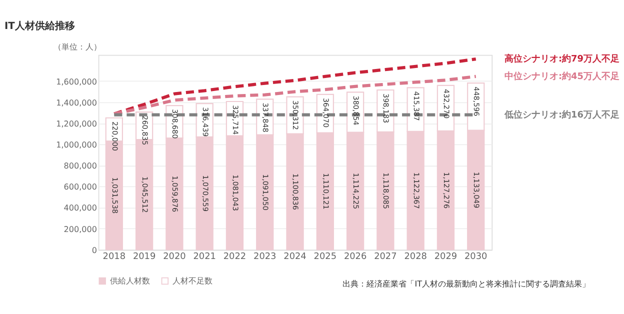  What do you see at coordinates (205, 193) in the screenshot?
I see `data-label: 1,070,559` at bounding box center [205, 193].